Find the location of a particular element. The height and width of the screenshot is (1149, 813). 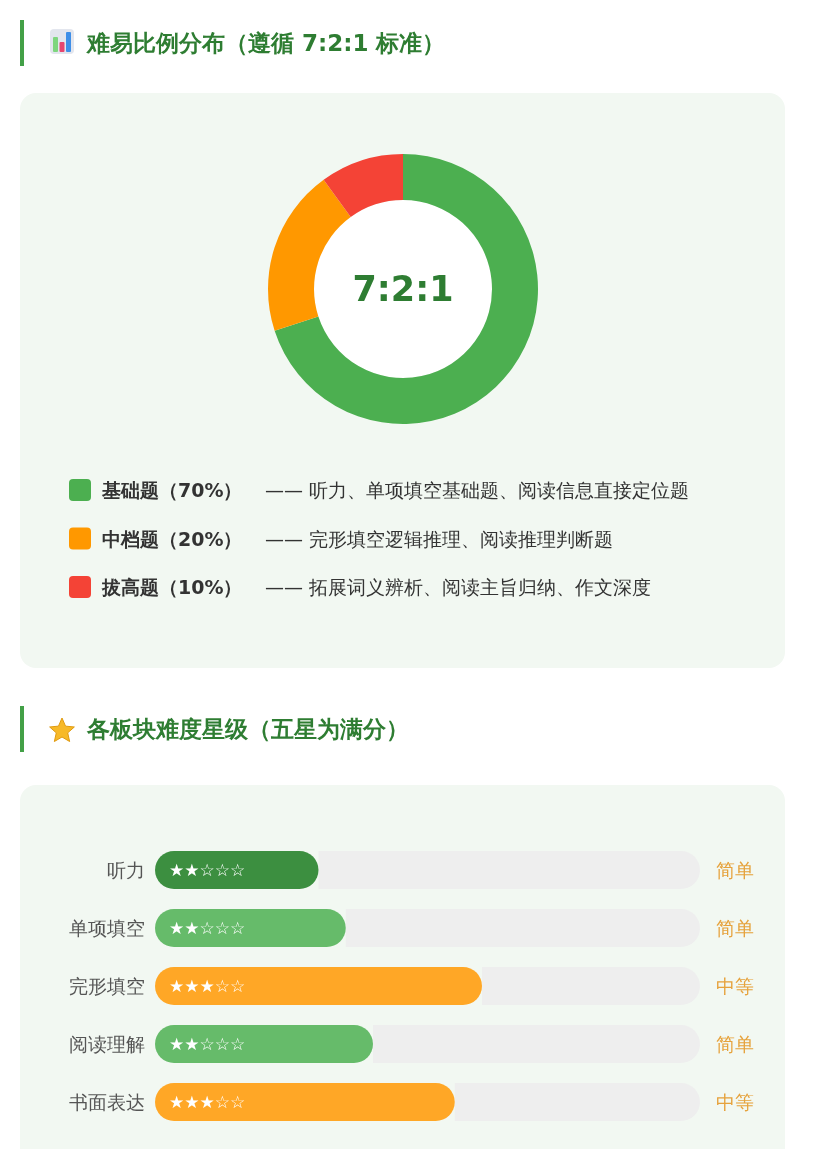

text: 7:2:1 is located at coordinates (403, 289).